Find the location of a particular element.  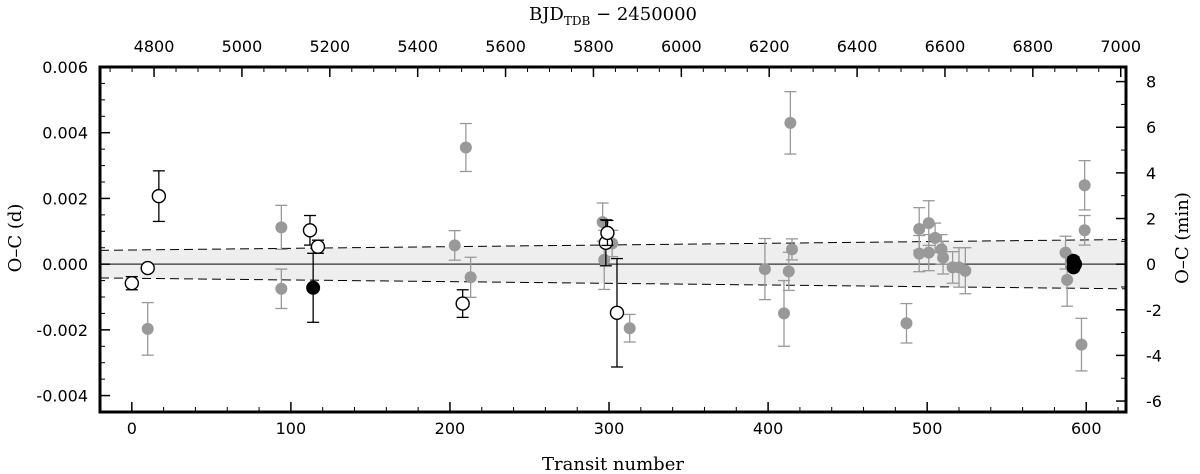

x2-tick-label: 6000 is located at coordinates (681, 46).